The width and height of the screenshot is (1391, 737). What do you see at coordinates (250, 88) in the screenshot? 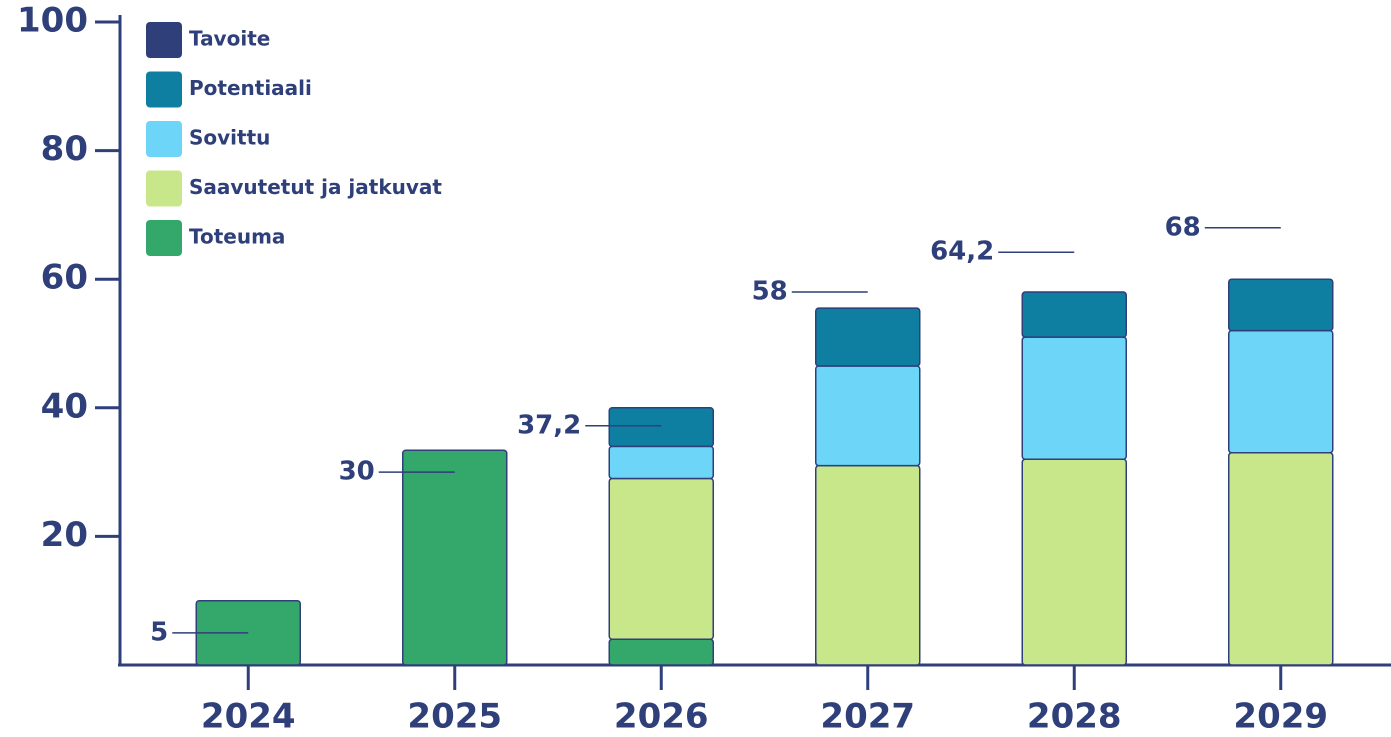
I see `legend-label: Potentiaali` at bounding box center [250, 88].